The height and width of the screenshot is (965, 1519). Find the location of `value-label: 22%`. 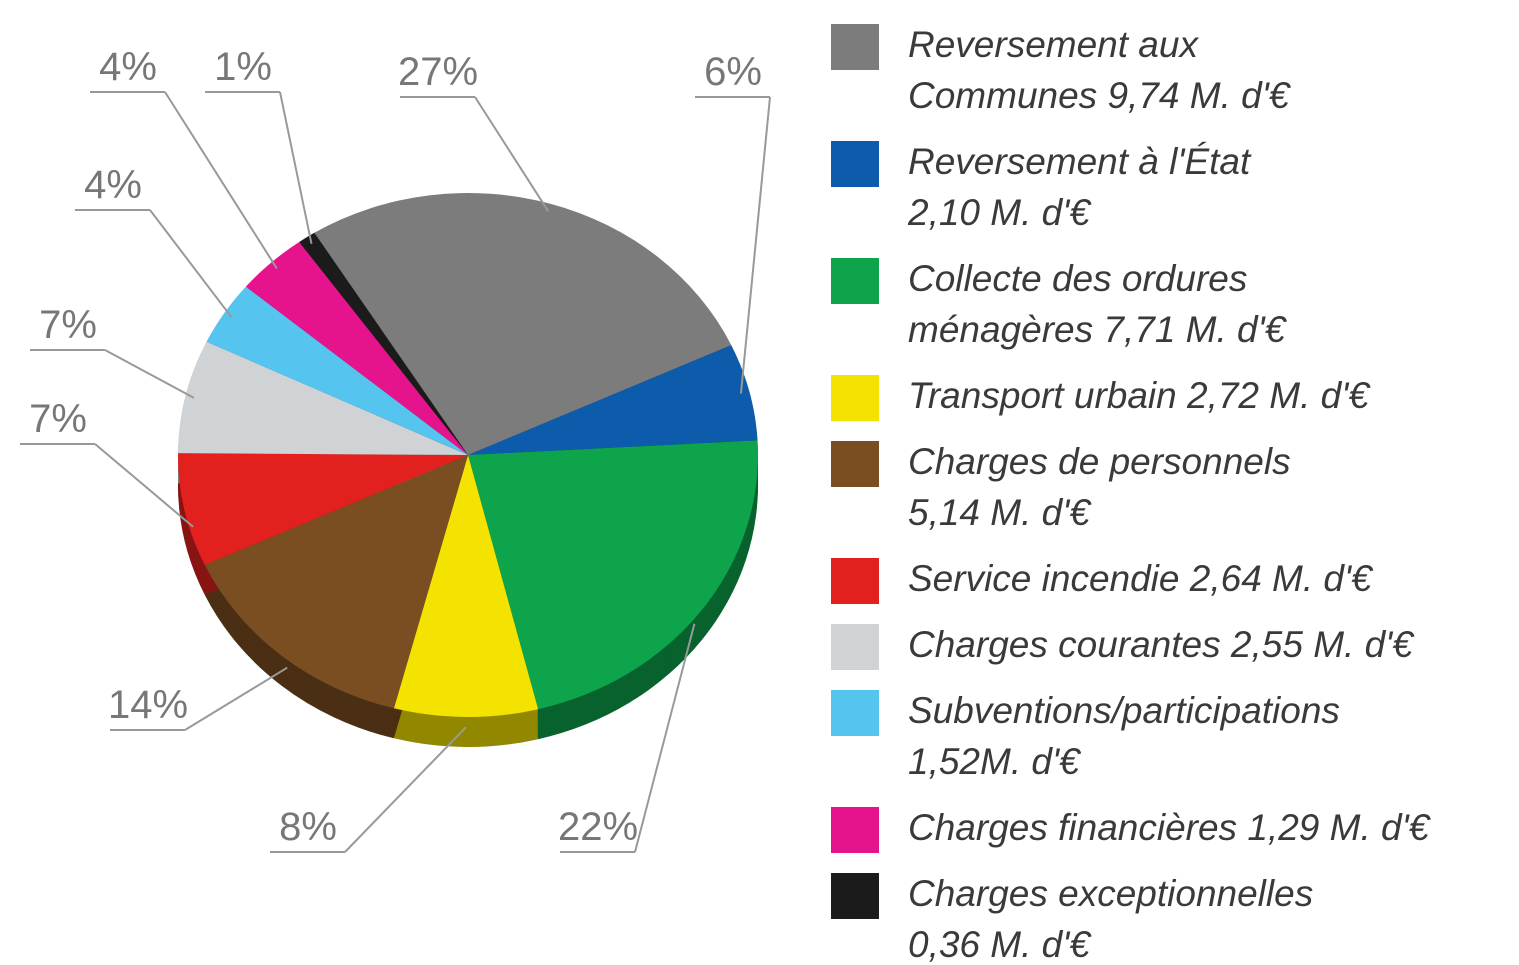

value-label: 22% is located at coordinates (598, 827).